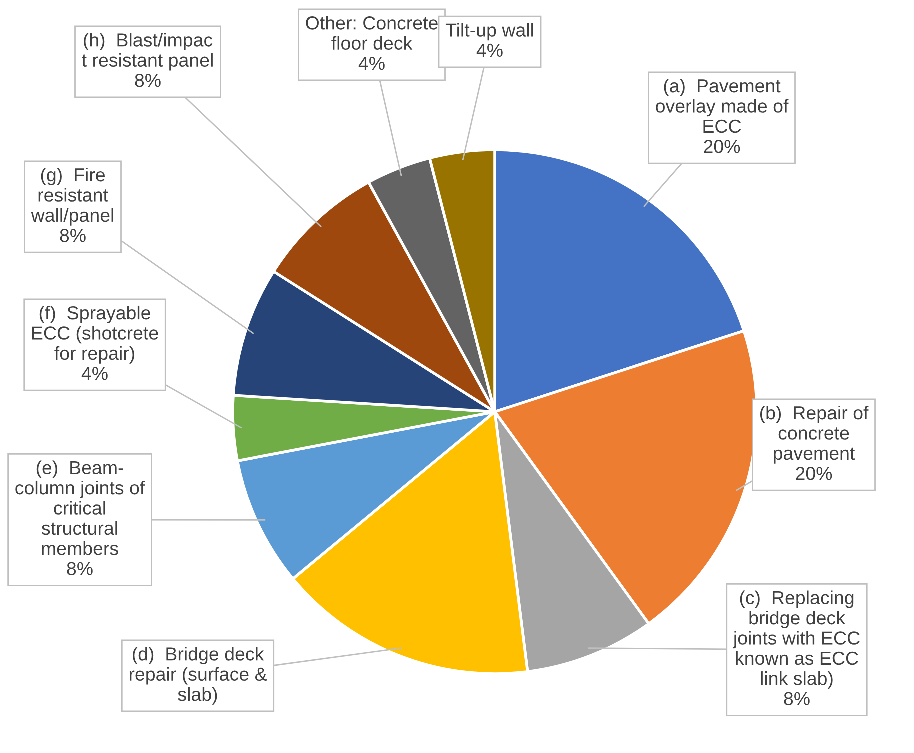 This screenshot has height=753, width=914. What do you see at coordinates (490, 32) in the screenshot?
I see `slice-label: Tilt-up wall` at bounding box center [490, 32].